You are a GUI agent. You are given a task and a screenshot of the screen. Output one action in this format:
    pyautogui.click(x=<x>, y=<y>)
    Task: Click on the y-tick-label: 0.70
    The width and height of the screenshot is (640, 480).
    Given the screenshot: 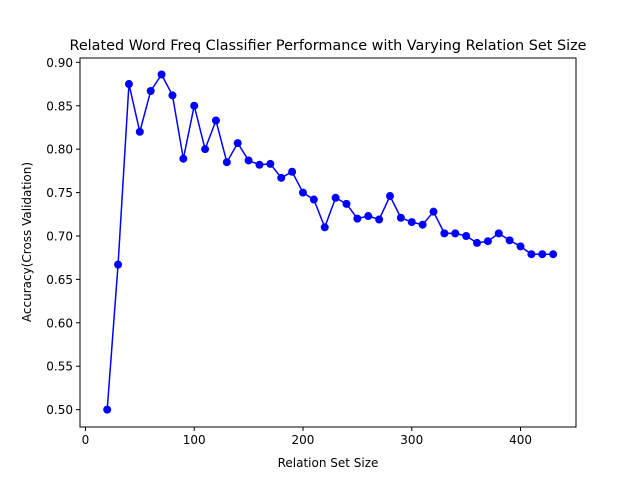 What is the action you would take?
    pyautogui.click(x=59, y=236)
    